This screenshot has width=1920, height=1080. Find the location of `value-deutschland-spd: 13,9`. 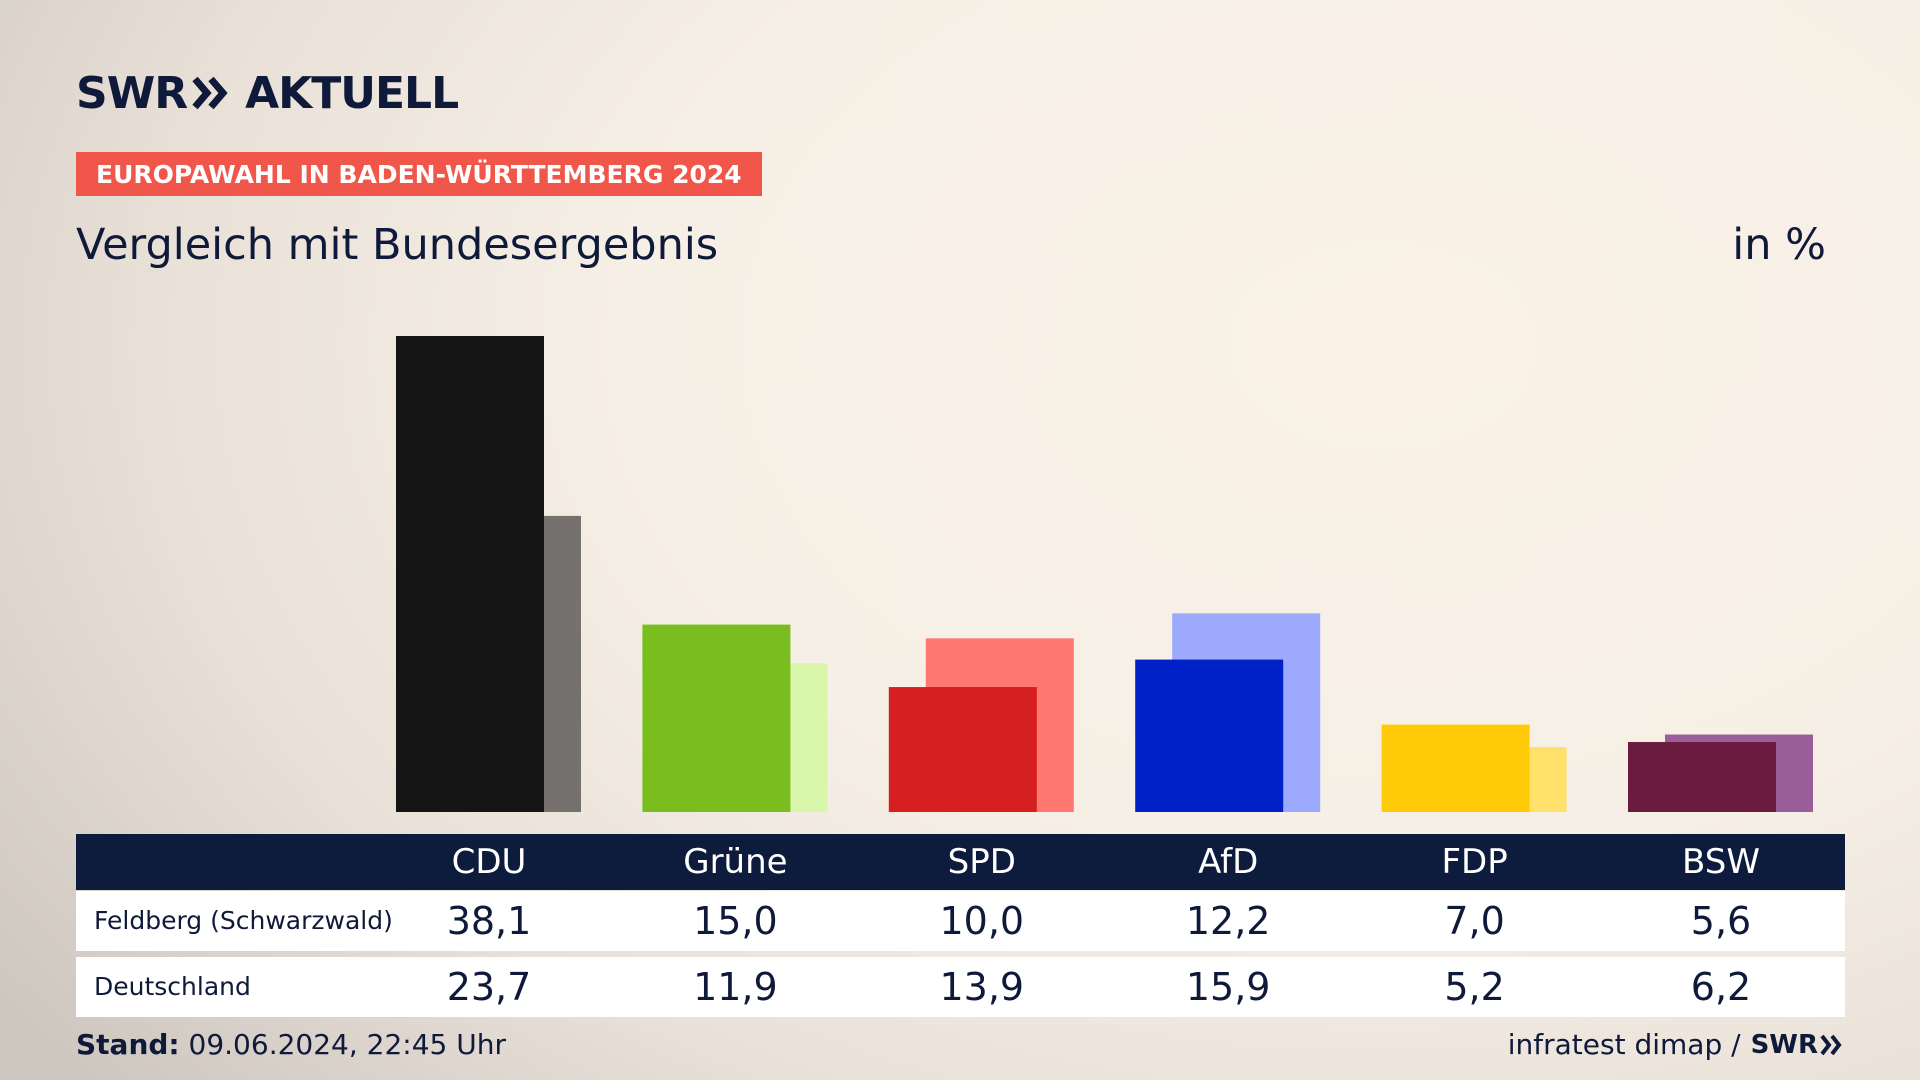

value-deutschland-spd: 13,9 is located at coordinates (982, 987).